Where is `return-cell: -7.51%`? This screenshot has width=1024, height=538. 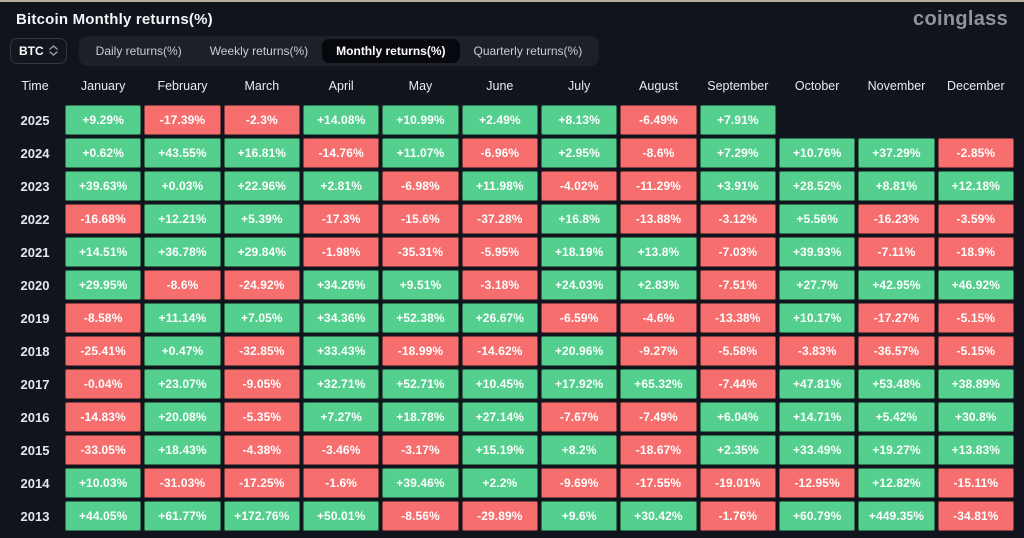 return-cell: -7.51% is located at coordinates (737, 285).